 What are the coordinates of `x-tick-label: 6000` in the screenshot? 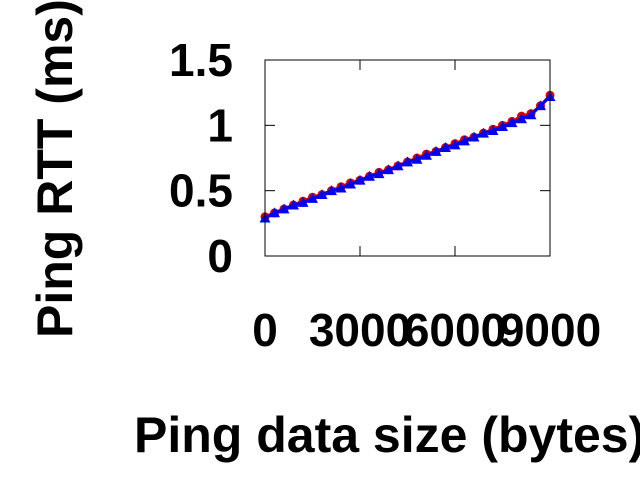 It's located at (455, 330).